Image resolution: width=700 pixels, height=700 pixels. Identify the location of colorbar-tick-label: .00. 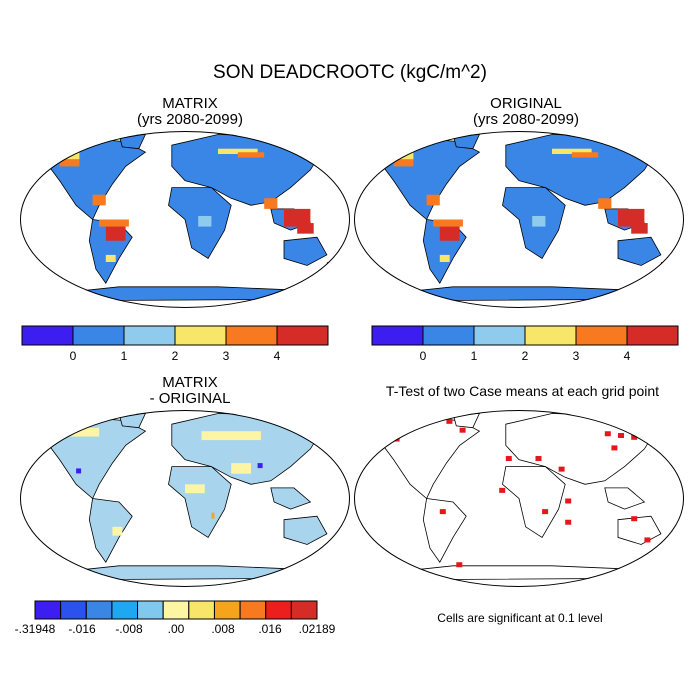
(176, 629).